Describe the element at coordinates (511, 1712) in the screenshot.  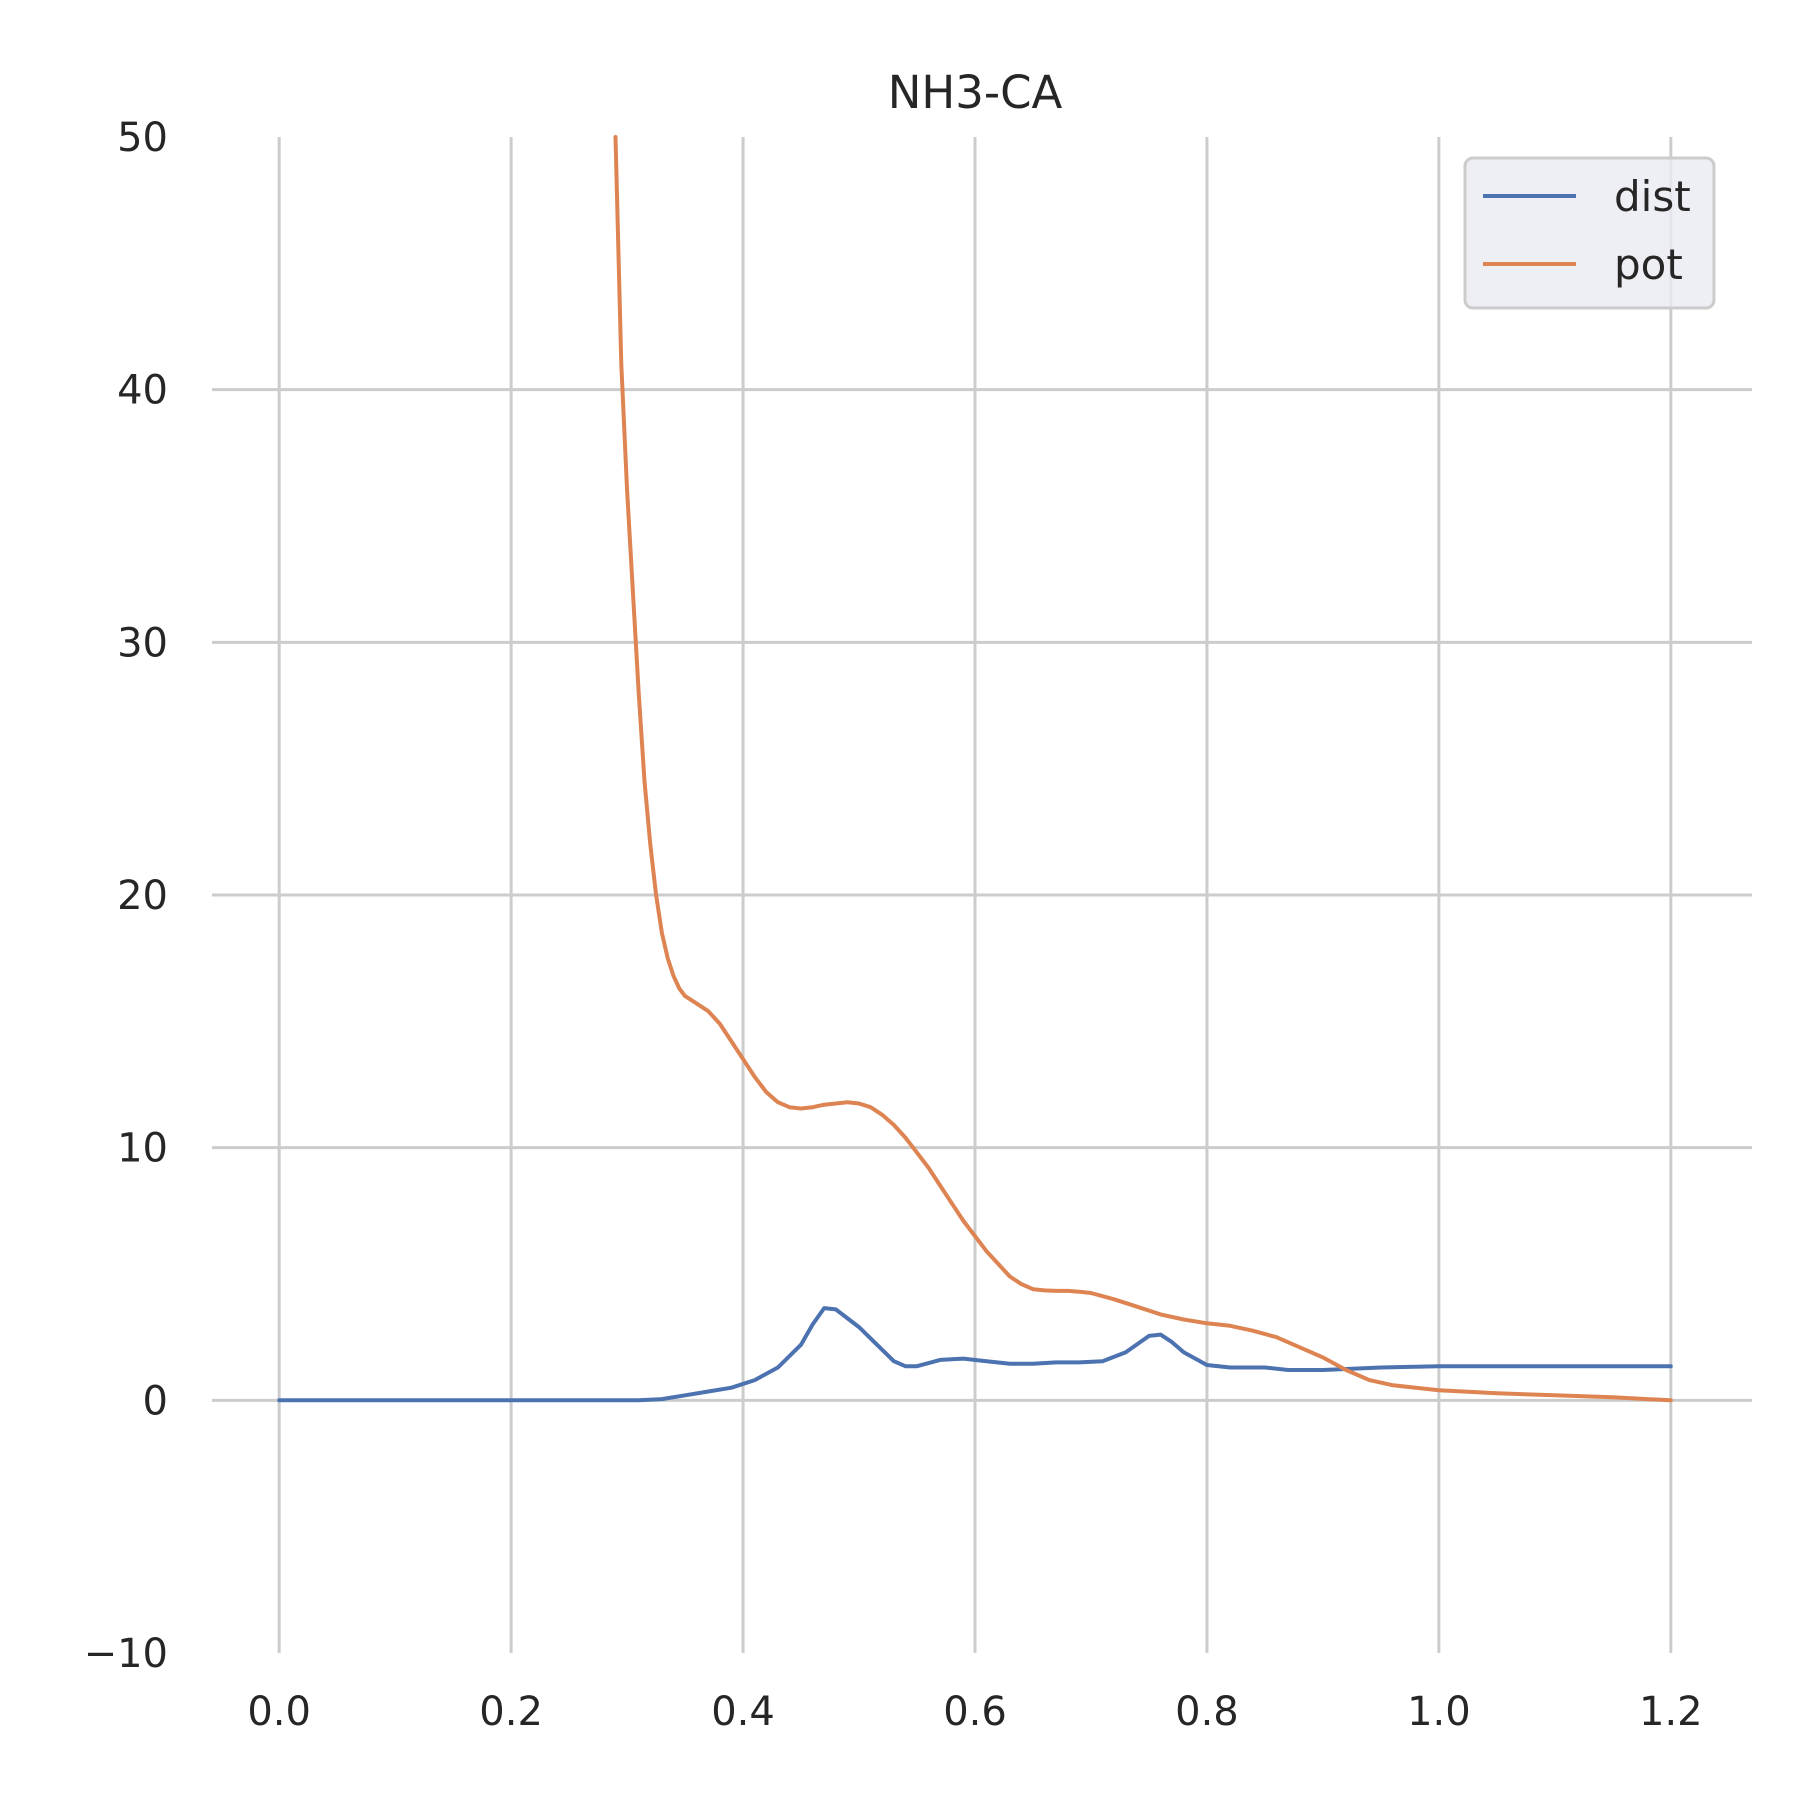
I see `x-tick-label: 0.2` at that location.